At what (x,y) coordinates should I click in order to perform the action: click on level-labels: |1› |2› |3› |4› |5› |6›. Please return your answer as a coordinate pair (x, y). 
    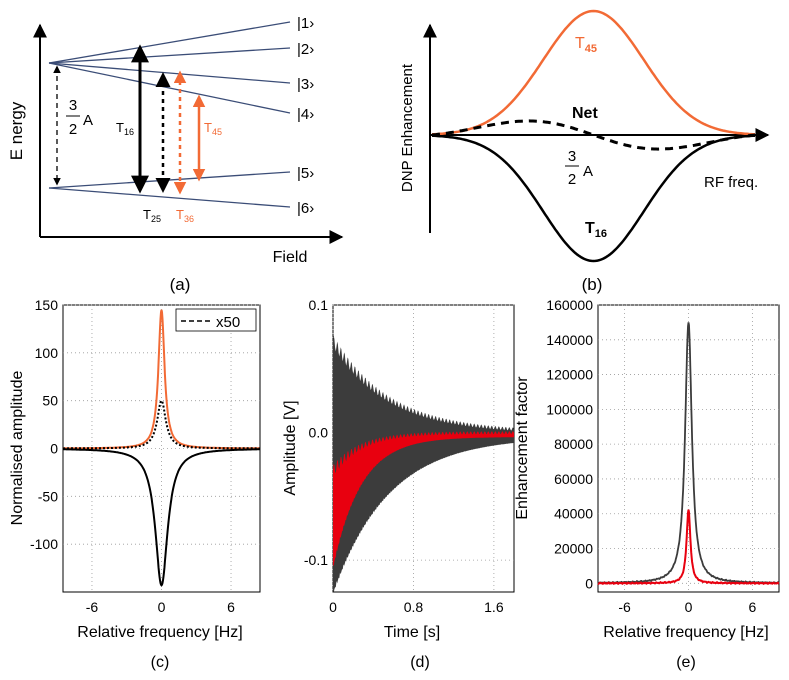
    Looking at the image, I should click on (305, 116).